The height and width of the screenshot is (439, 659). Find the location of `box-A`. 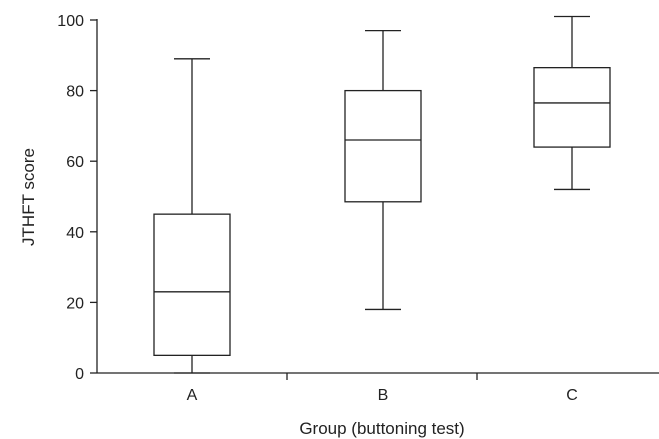

box-A is located at coordinates (192, 216).